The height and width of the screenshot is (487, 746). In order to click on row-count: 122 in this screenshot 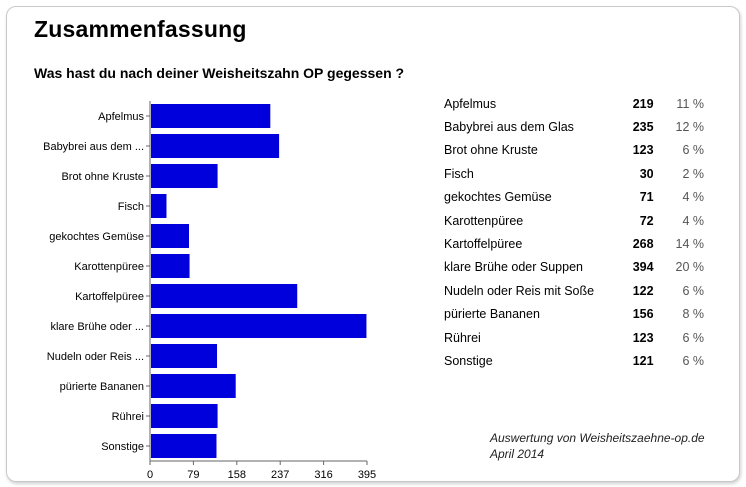, I will do `click(643, 290)`.